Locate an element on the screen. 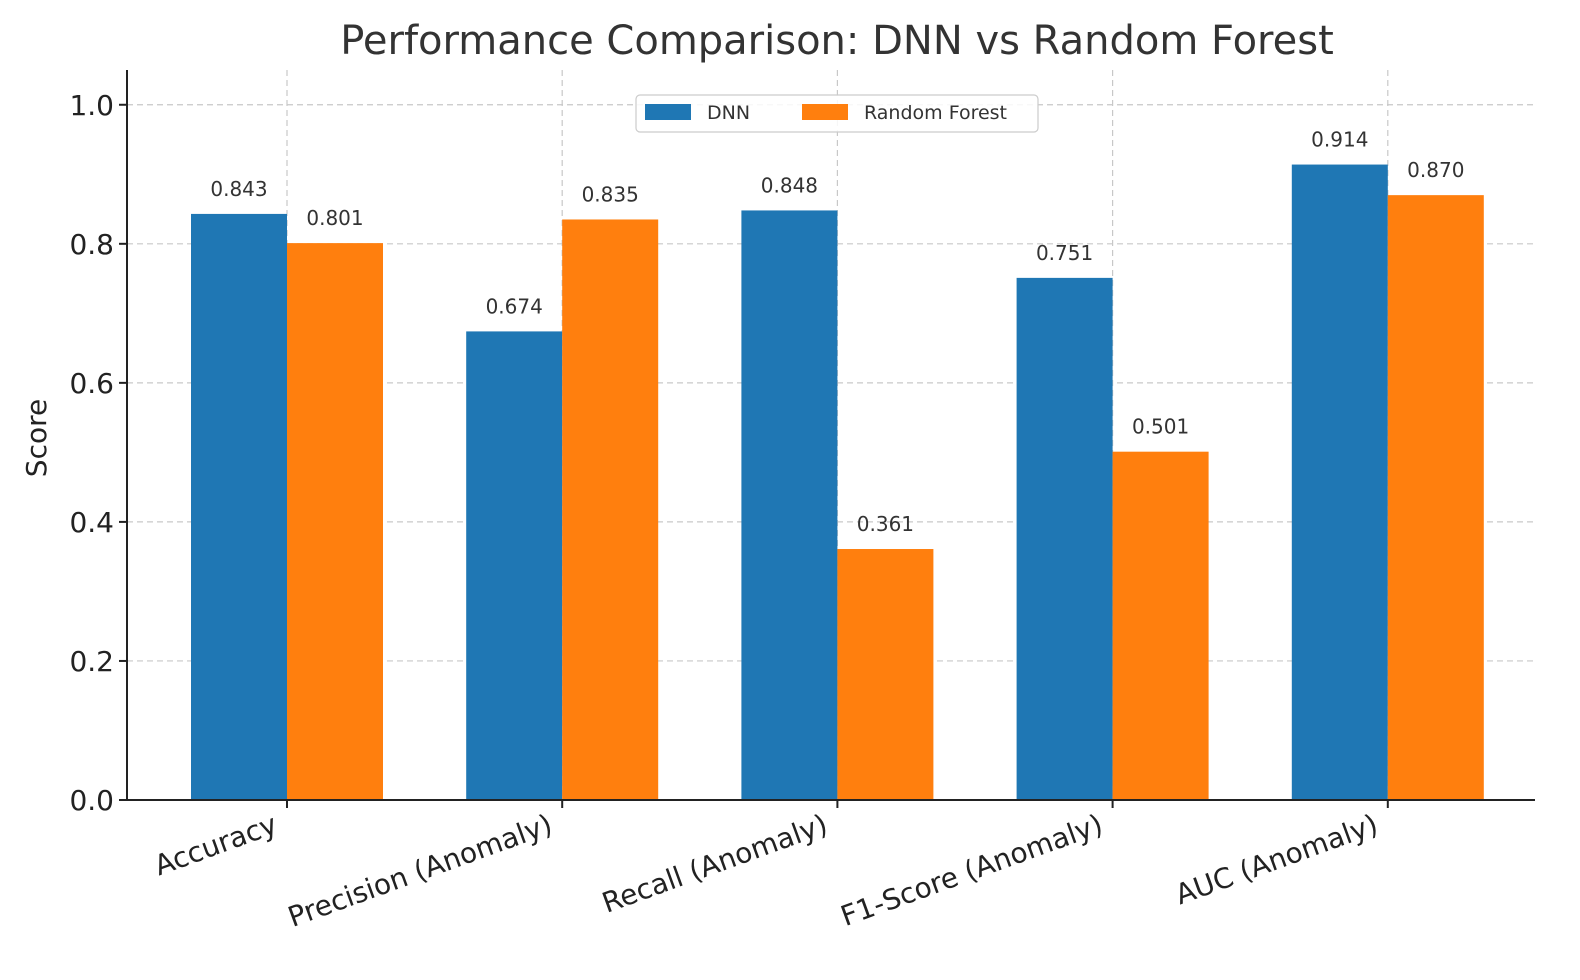 This screenshot has height=980, width=1580. value-label: 0.674 is located at coordinates (514, 306).